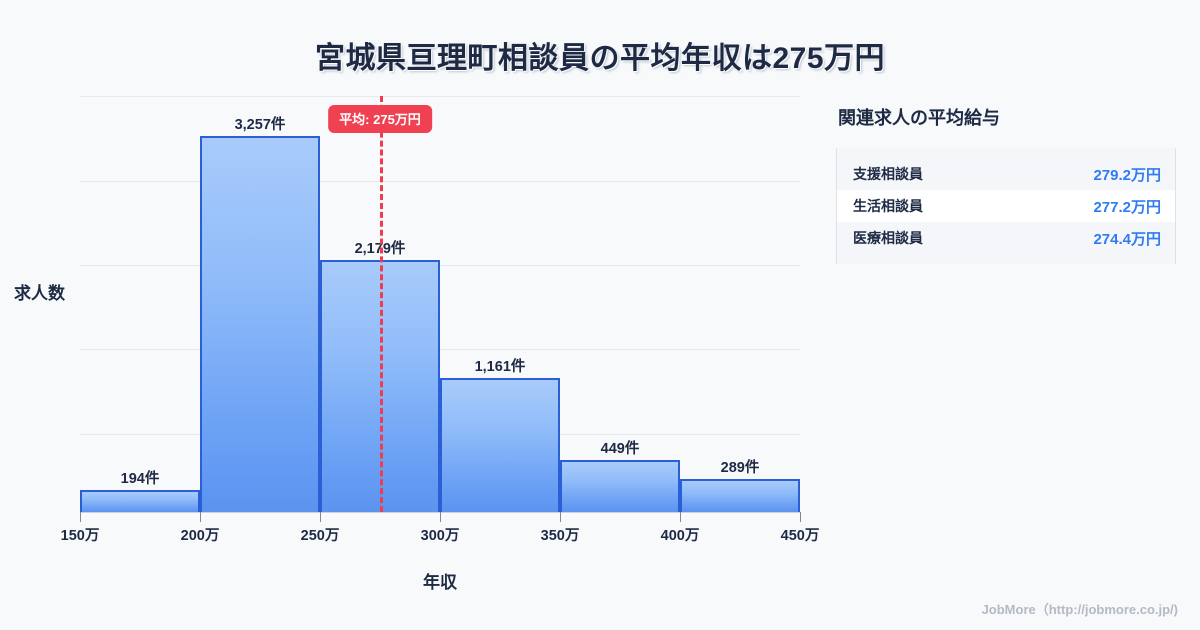  Describe the element at coordinates (560, 536) in the screenshot. I see `x-tick-label: 350万` at that location.